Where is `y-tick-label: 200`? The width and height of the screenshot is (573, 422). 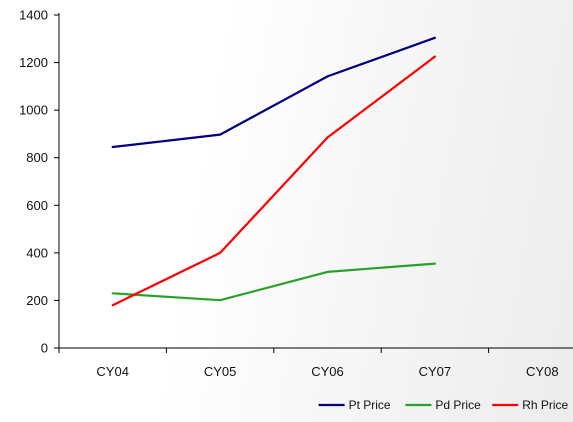
y-tick-label: 200 is located at coordinates (37, 300).